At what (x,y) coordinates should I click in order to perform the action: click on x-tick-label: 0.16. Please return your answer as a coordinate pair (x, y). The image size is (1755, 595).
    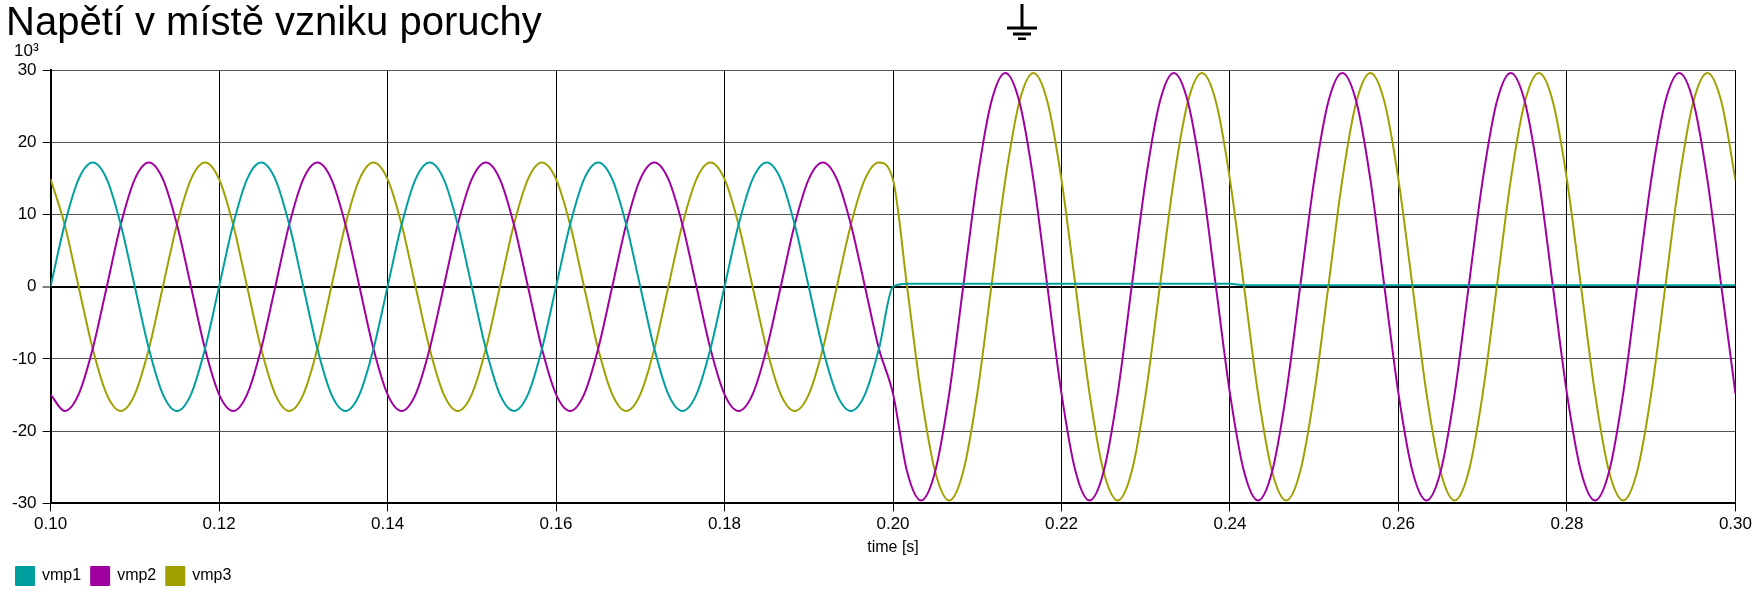
    Looking at the image, I should click on (556, 524).